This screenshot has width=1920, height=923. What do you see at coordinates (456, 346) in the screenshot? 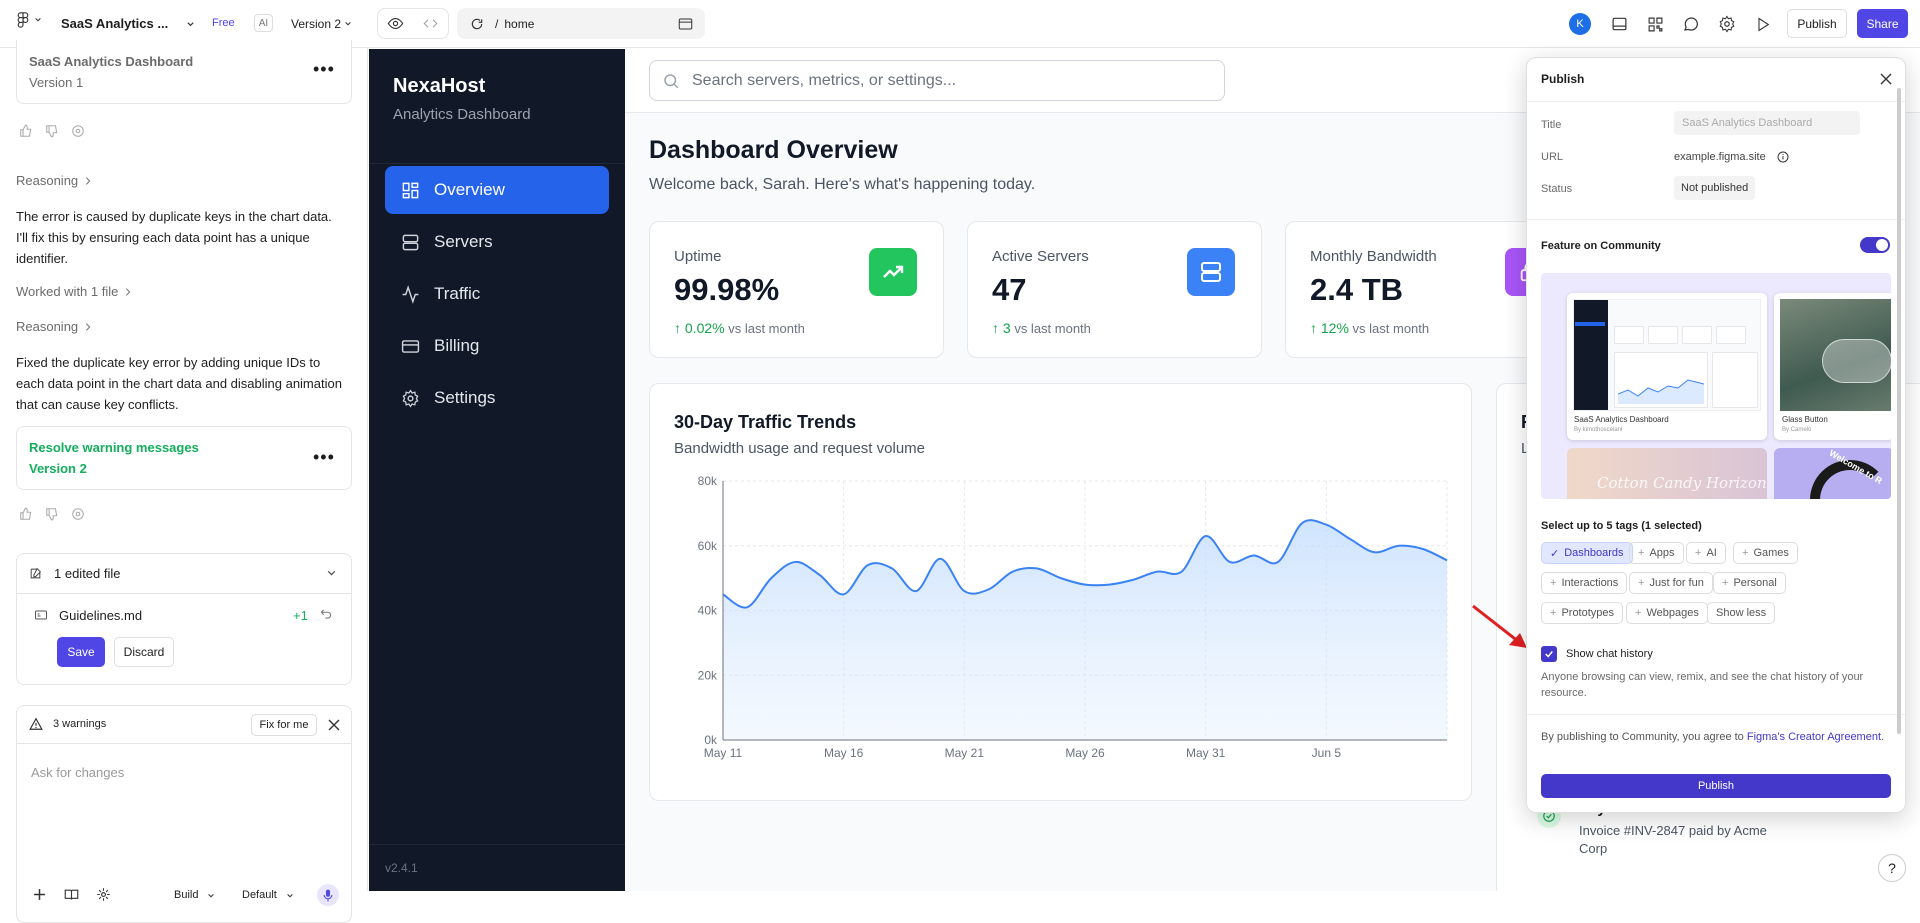
I see `nav-label: Billing` at bounding box center [456, 346].